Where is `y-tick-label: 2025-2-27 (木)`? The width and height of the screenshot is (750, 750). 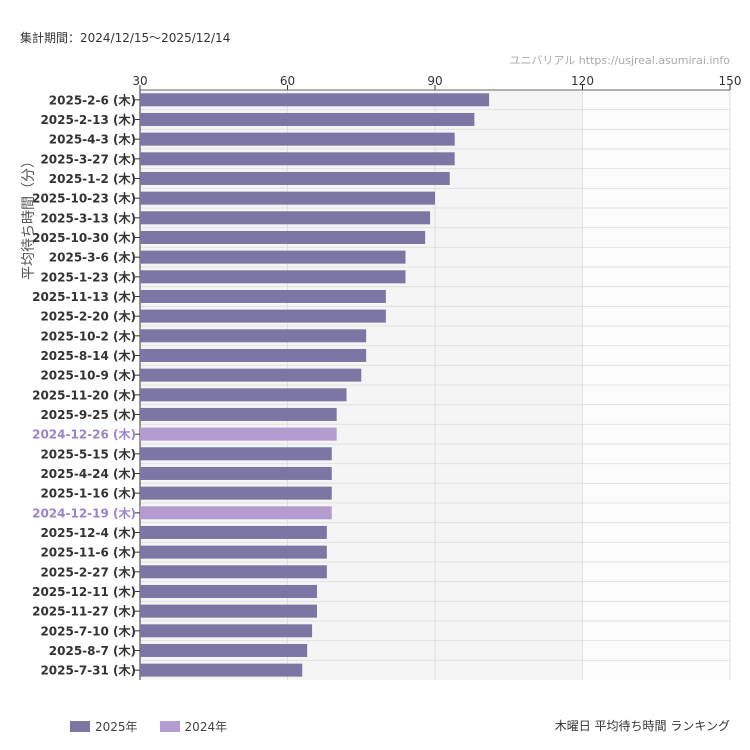
y-tick-label: 2025-2-27 (木) is located at coordinates (88, 571).